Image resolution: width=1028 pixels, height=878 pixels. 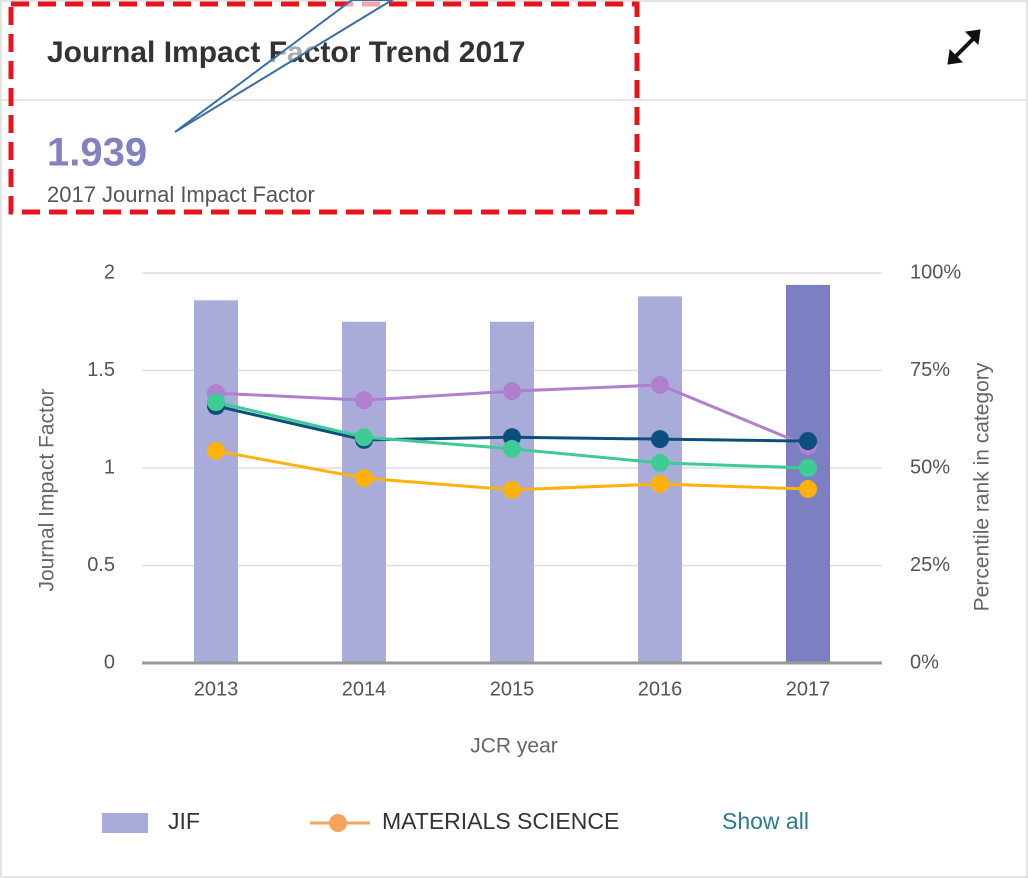 I want to click on legend-label: MATERIALS SCIENCE, so click(x=500, y=821).